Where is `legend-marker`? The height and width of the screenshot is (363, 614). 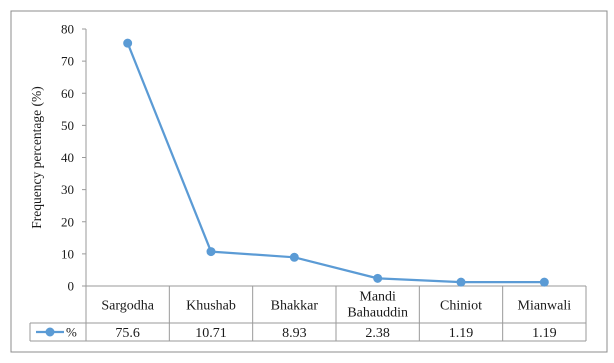 legend-marker is located at coordinates (50, 332).